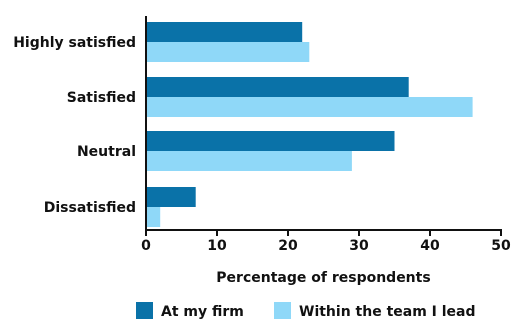 This screenshot has width=514, height=320. Describe the element at coordinates (74, 43) in the screenshot. I see `category-label-highly-satisfied: Highly satisfied` at that location.